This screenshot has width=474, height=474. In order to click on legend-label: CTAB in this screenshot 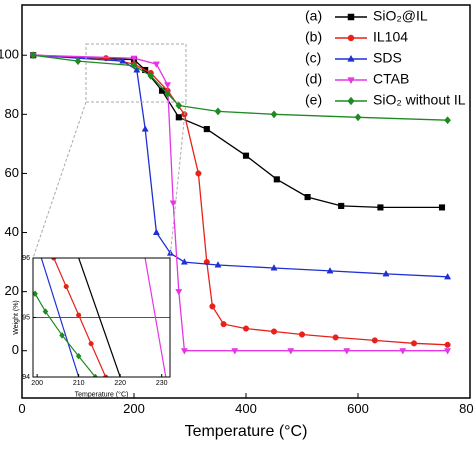, I will do `click(391, 79)`.